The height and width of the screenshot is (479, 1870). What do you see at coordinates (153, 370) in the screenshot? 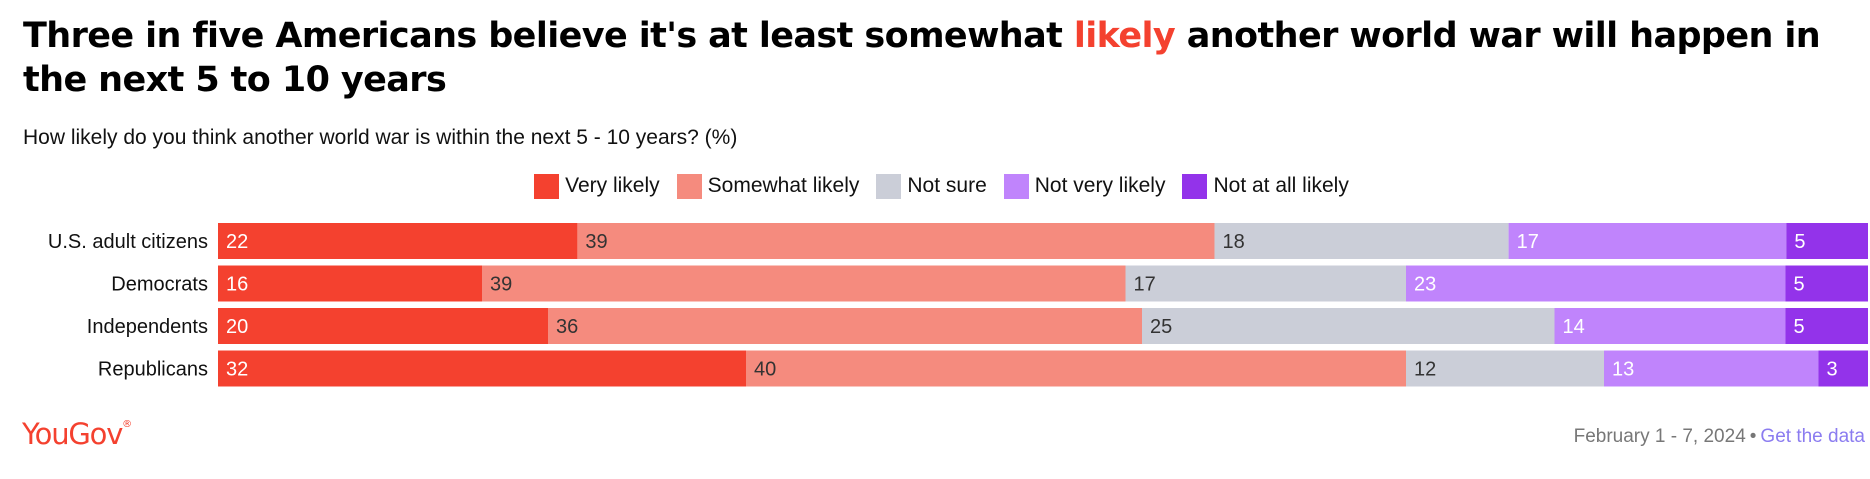
I see `category-label-republicans: Republicans` at bounding box center [153, 370].